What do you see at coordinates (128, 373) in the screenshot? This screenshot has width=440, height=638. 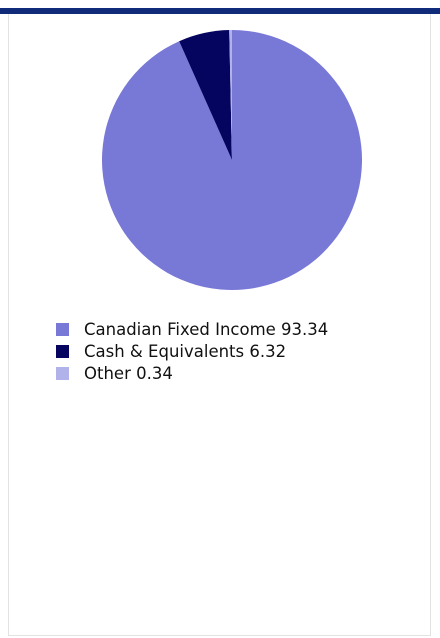 I see `legend-label-other: Other 0.34` at bounding box center [128, 373].